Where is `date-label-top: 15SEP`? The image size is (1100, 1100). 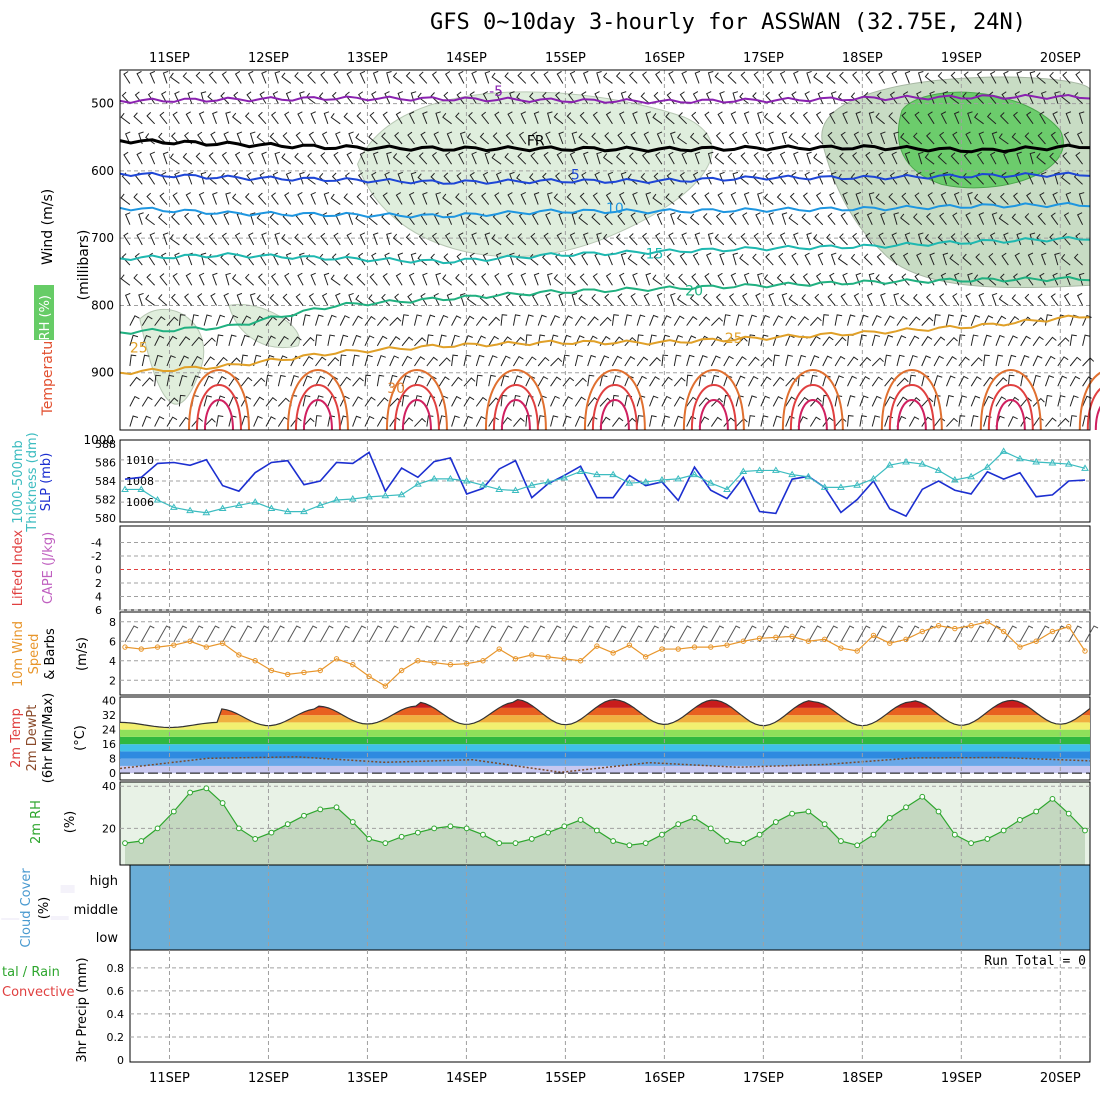 date-label-top: 15SEP is located at coordinates (565, 58).